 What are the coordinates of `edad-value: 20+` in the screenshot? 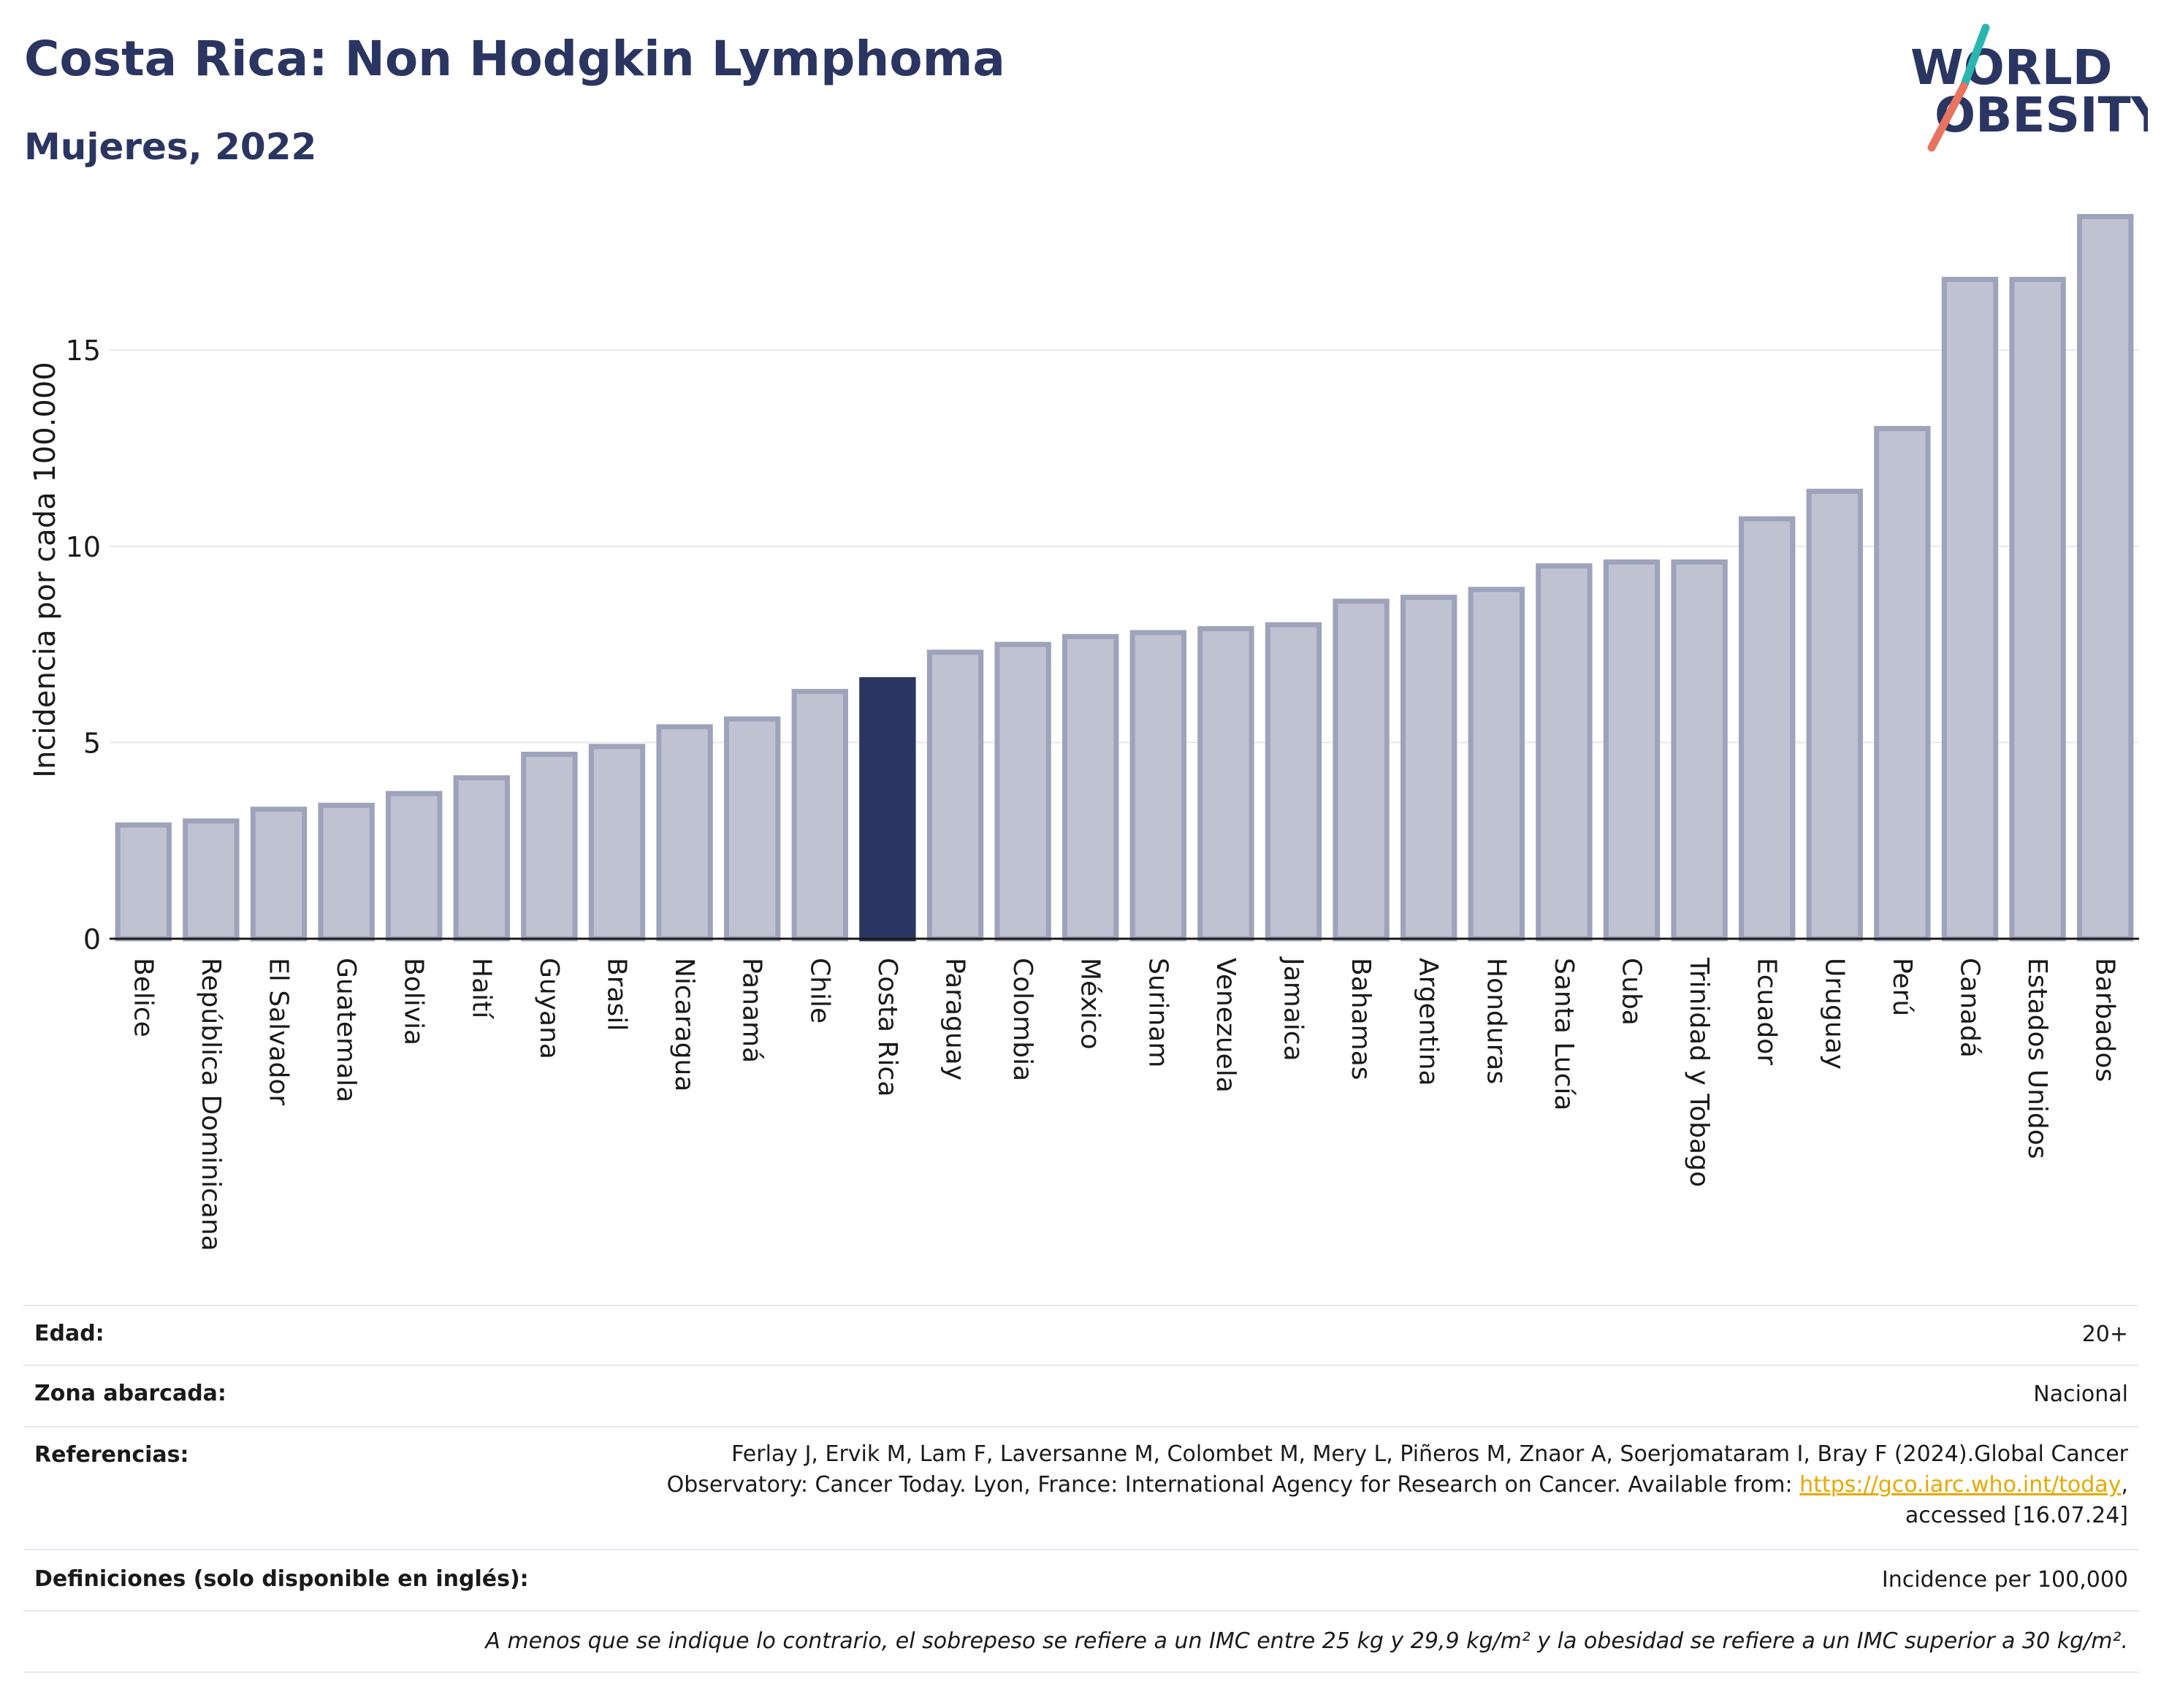 It's located at (2104, 1335).